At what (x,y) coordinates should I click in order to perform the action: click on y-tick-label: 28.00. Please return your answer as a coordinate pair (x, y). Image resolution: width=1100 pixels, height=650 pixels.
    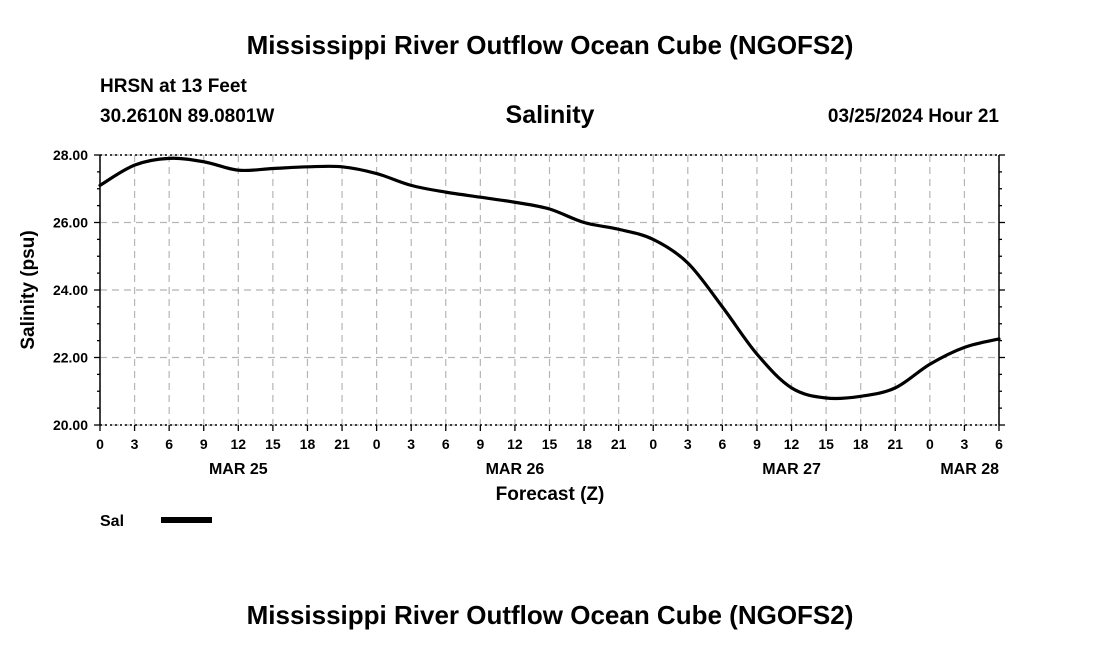
    Looking at the image, I should click on (70, 155).